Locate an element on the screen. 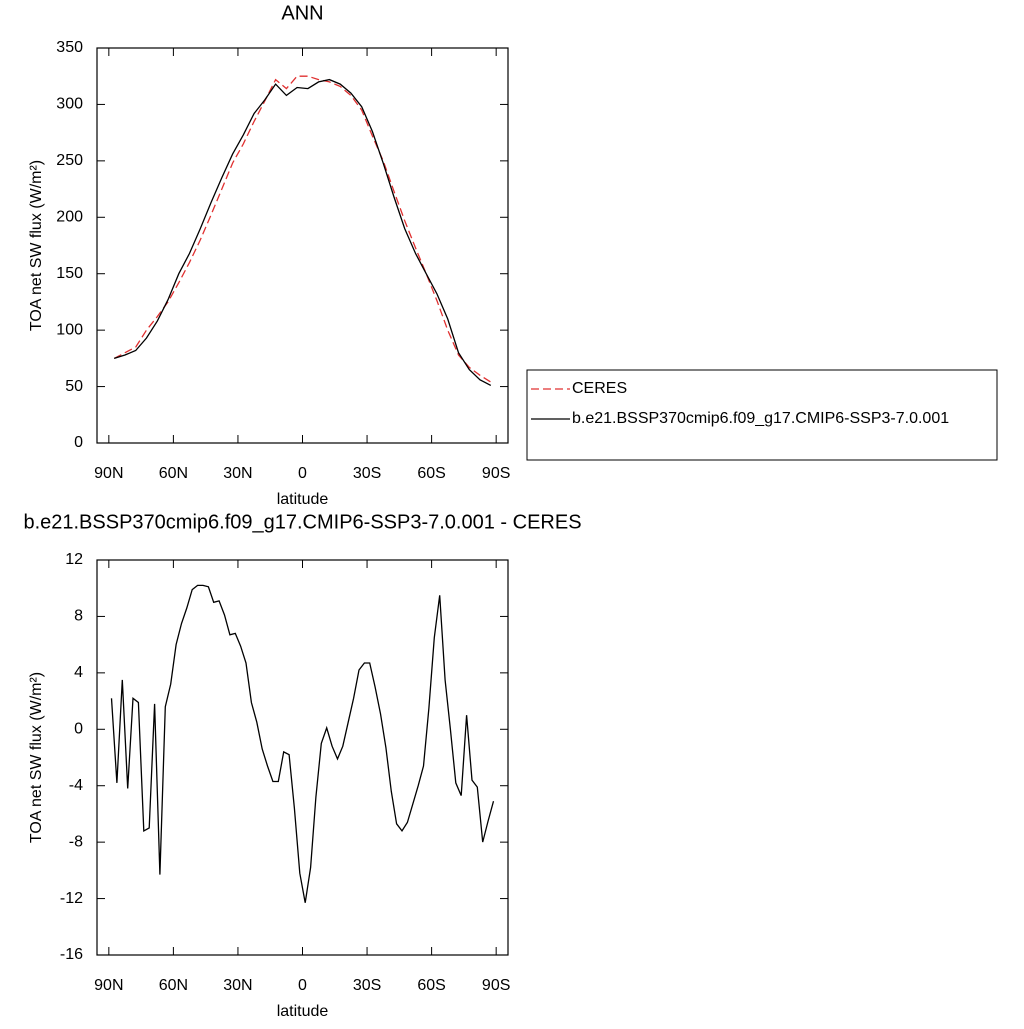 The width and height of the screenshot is (1024, 1029). y-tick-label: 100 is located at coordinates (69, 329).